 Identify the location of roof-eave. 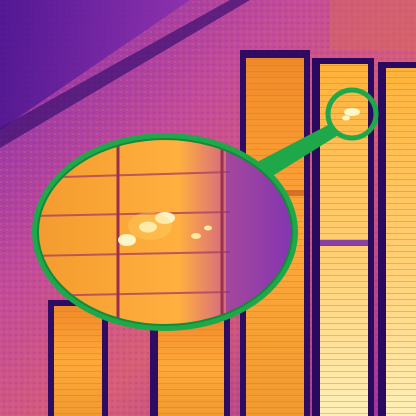
(95, 65).